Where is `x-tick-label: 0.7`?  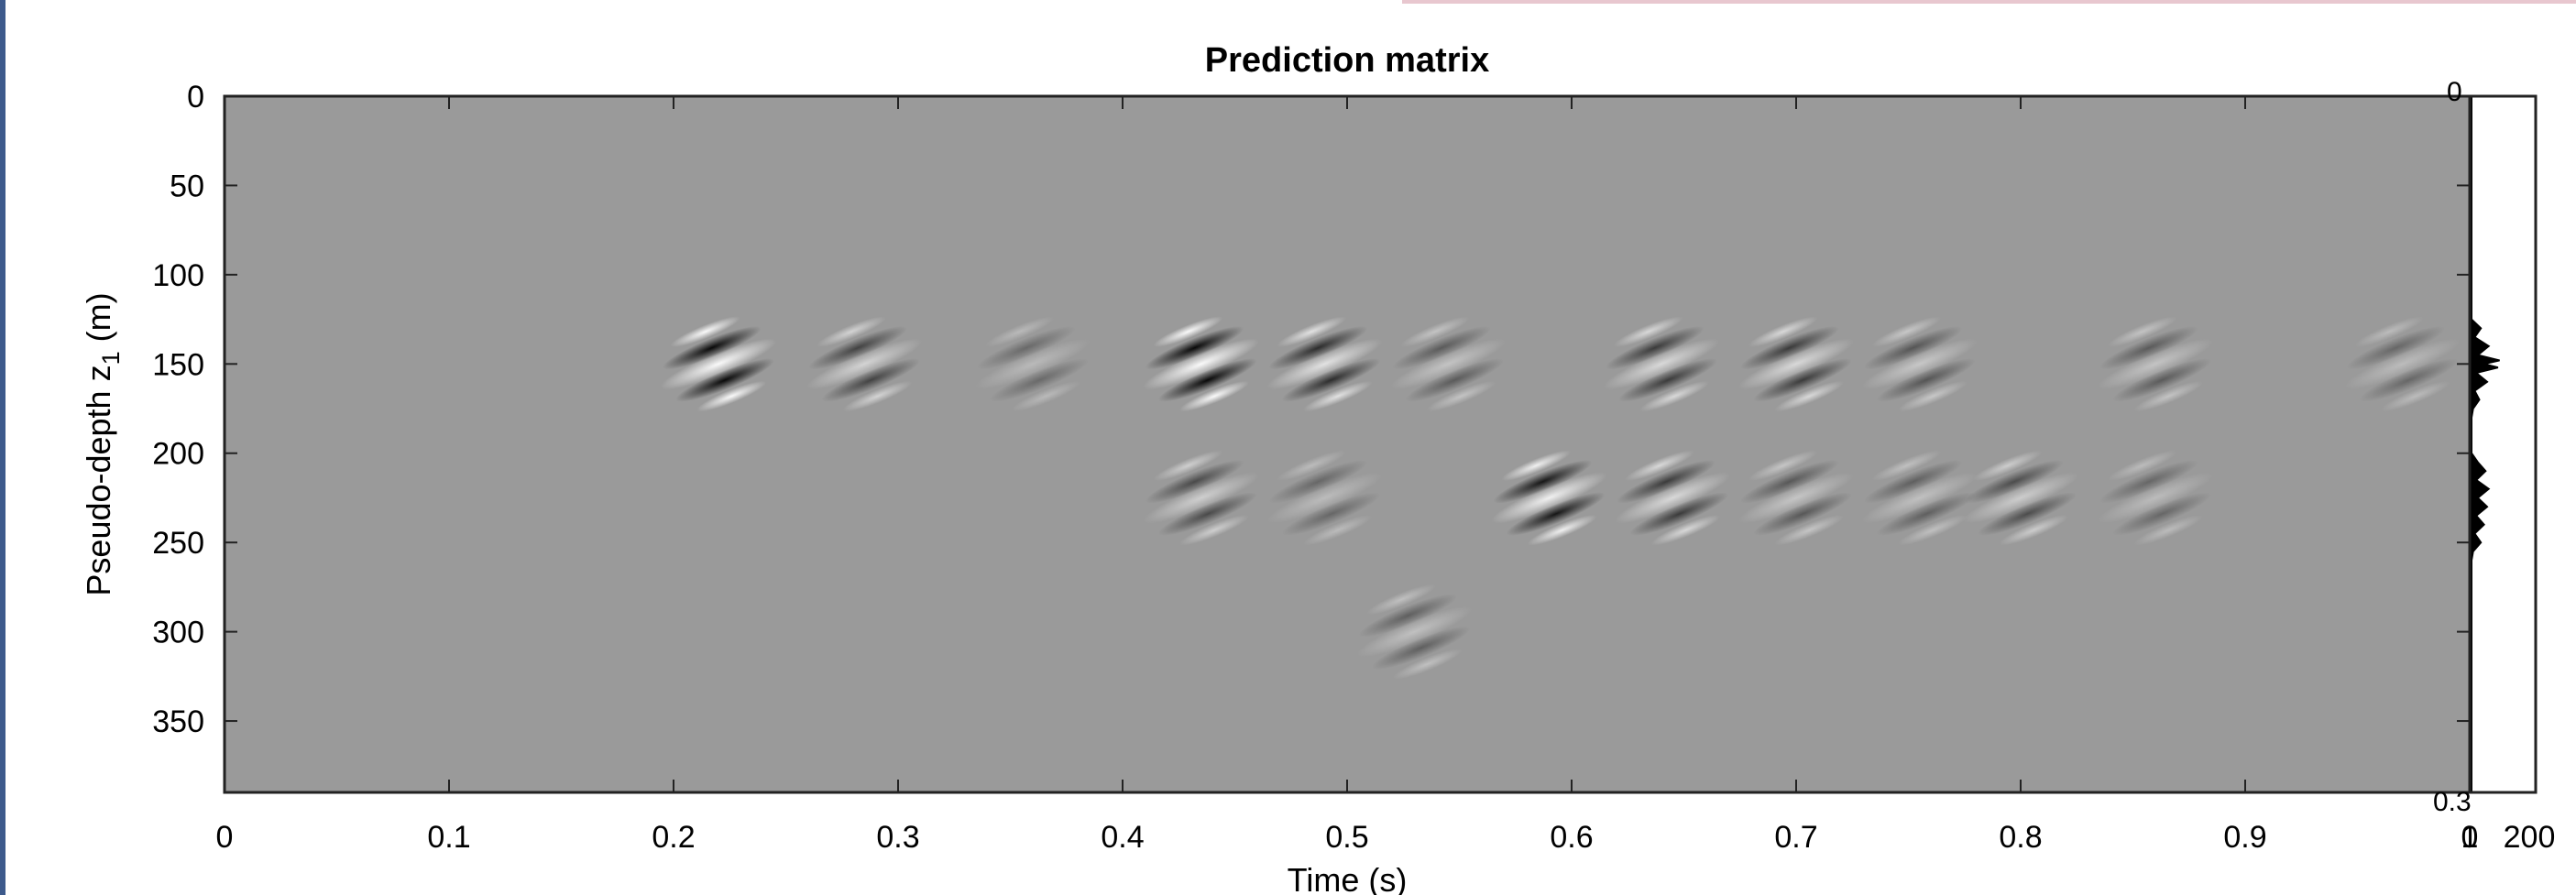
x-tick-label: 0.7 is located at coordinates (1795, 837).